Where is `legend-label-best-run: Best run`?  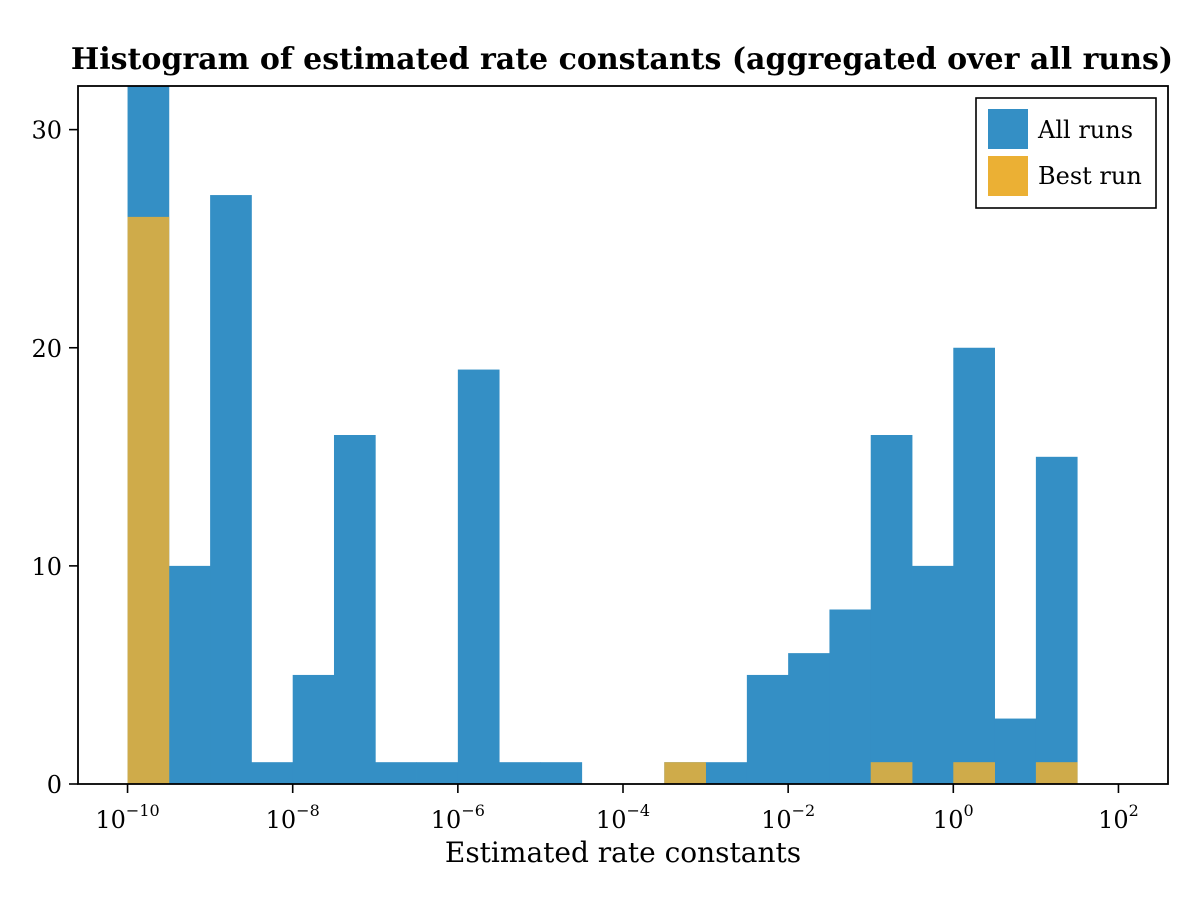 legend-label-best-run: Best run is located at coordinates (1090, 176).